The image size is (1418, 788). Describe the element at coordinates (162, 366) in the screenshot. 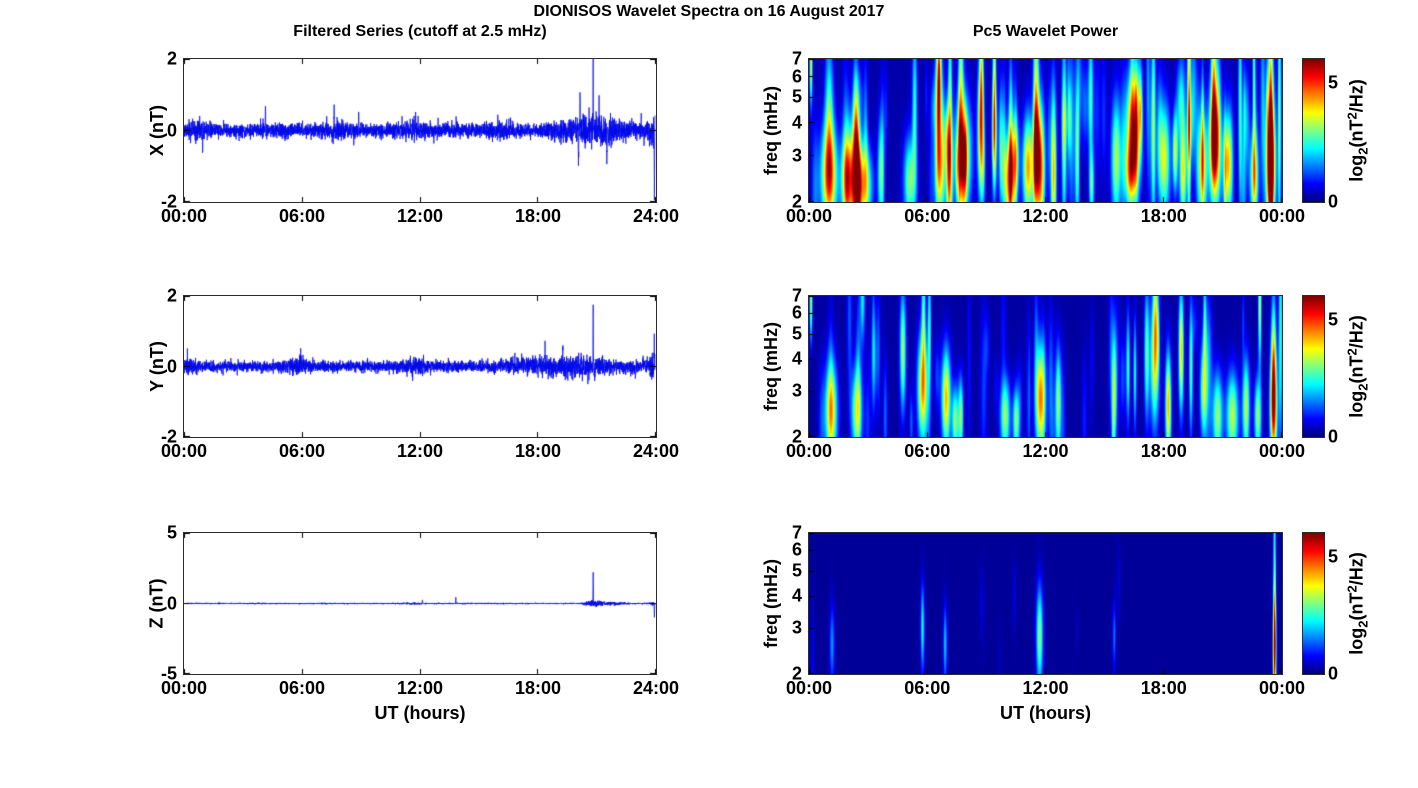

I see `y-series-ytick-labels: 2 0 -2` at that location.